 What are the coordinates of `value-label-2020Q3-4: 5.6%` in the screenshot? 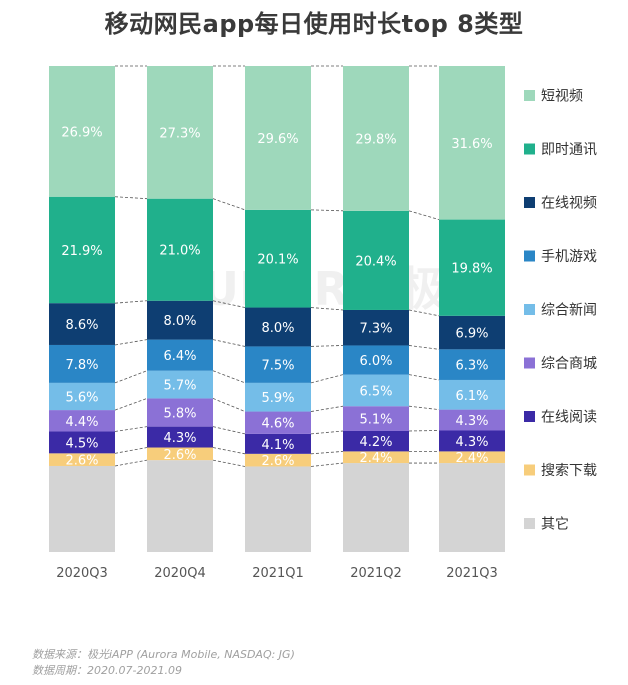 It's located at (81, 397).